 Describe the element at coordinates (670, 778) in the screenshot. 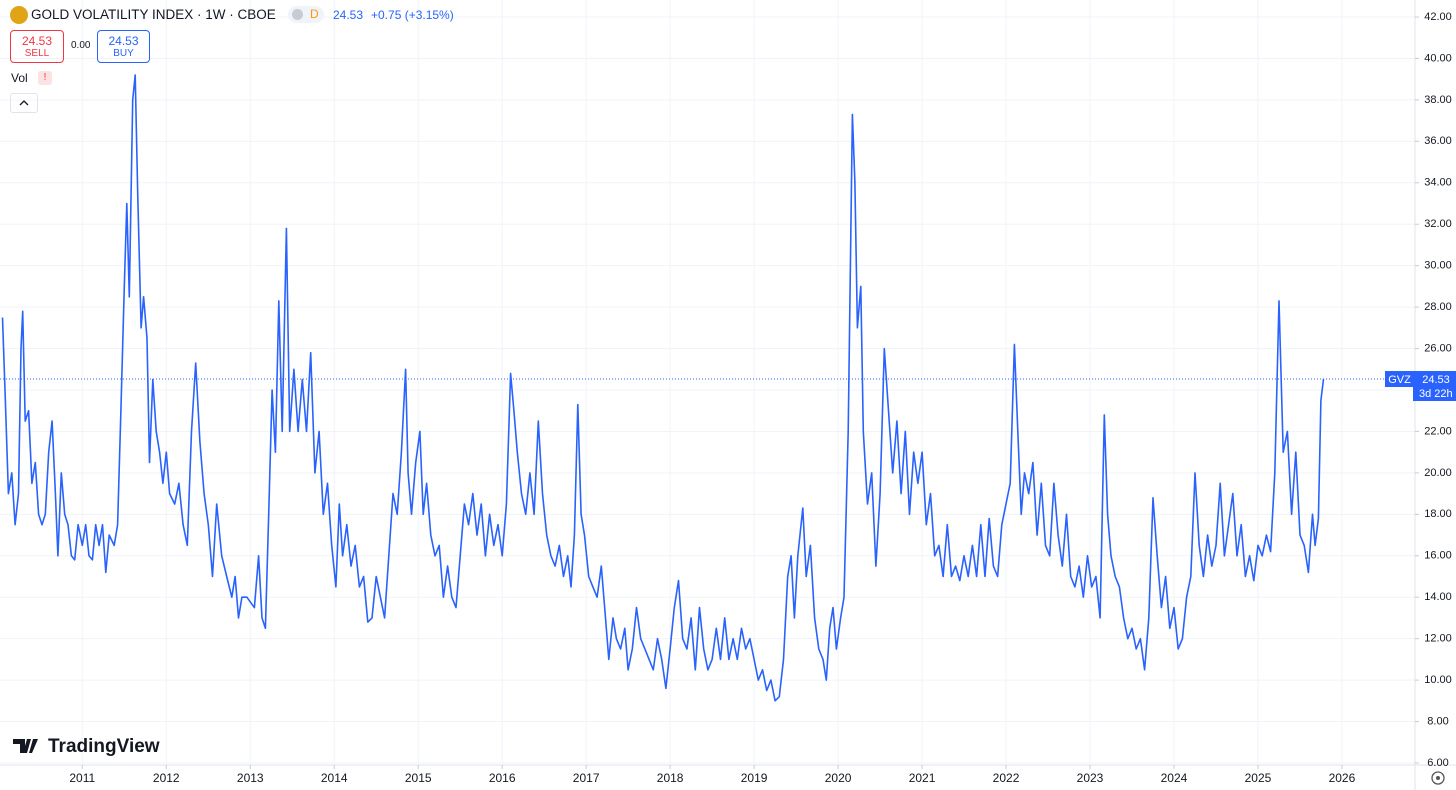

I see `x-tick-label: 2018` at that location.